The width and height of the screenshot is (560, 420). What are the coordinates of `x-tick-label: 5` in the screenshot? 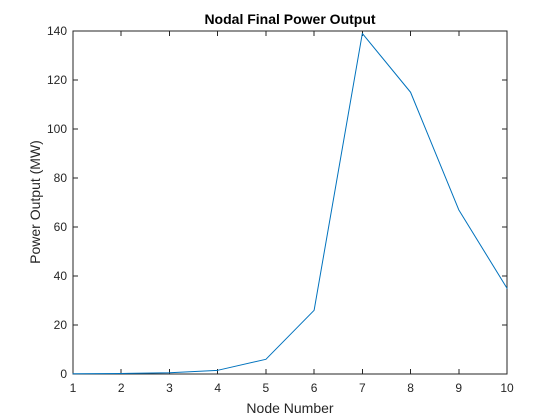 It's located at (266, 388).